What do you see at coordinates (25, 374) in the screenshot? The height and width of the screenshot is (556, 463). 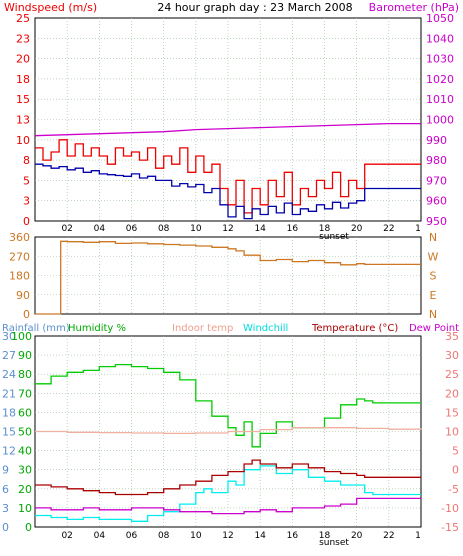 I see `humidity-tick-label: 80` at bounding box center [25, 374].